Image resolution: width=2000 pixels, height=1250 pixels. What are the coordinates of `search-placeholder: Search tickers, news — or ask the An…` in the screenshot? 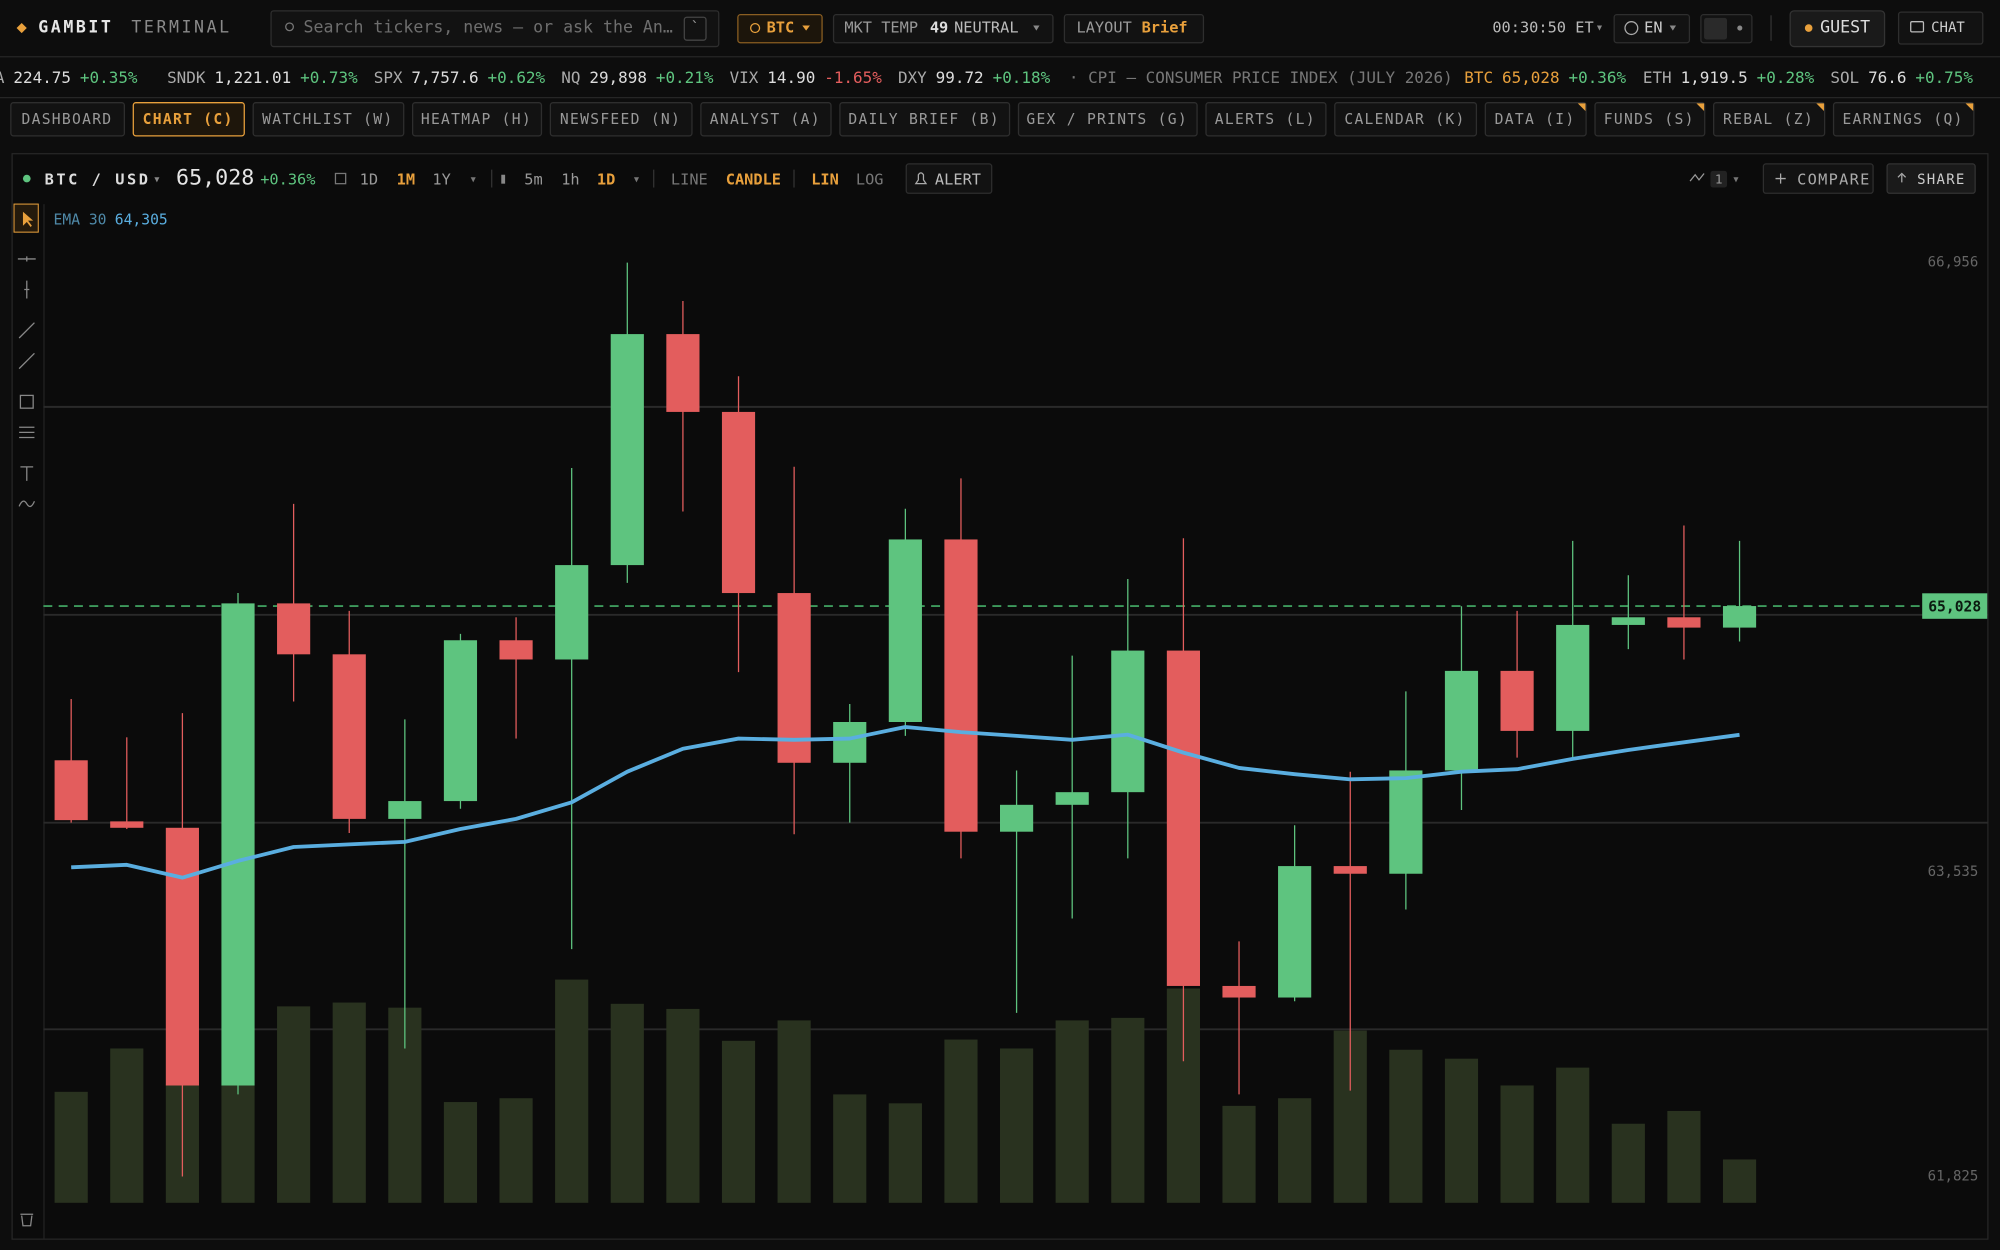 It's located at (488, 27).